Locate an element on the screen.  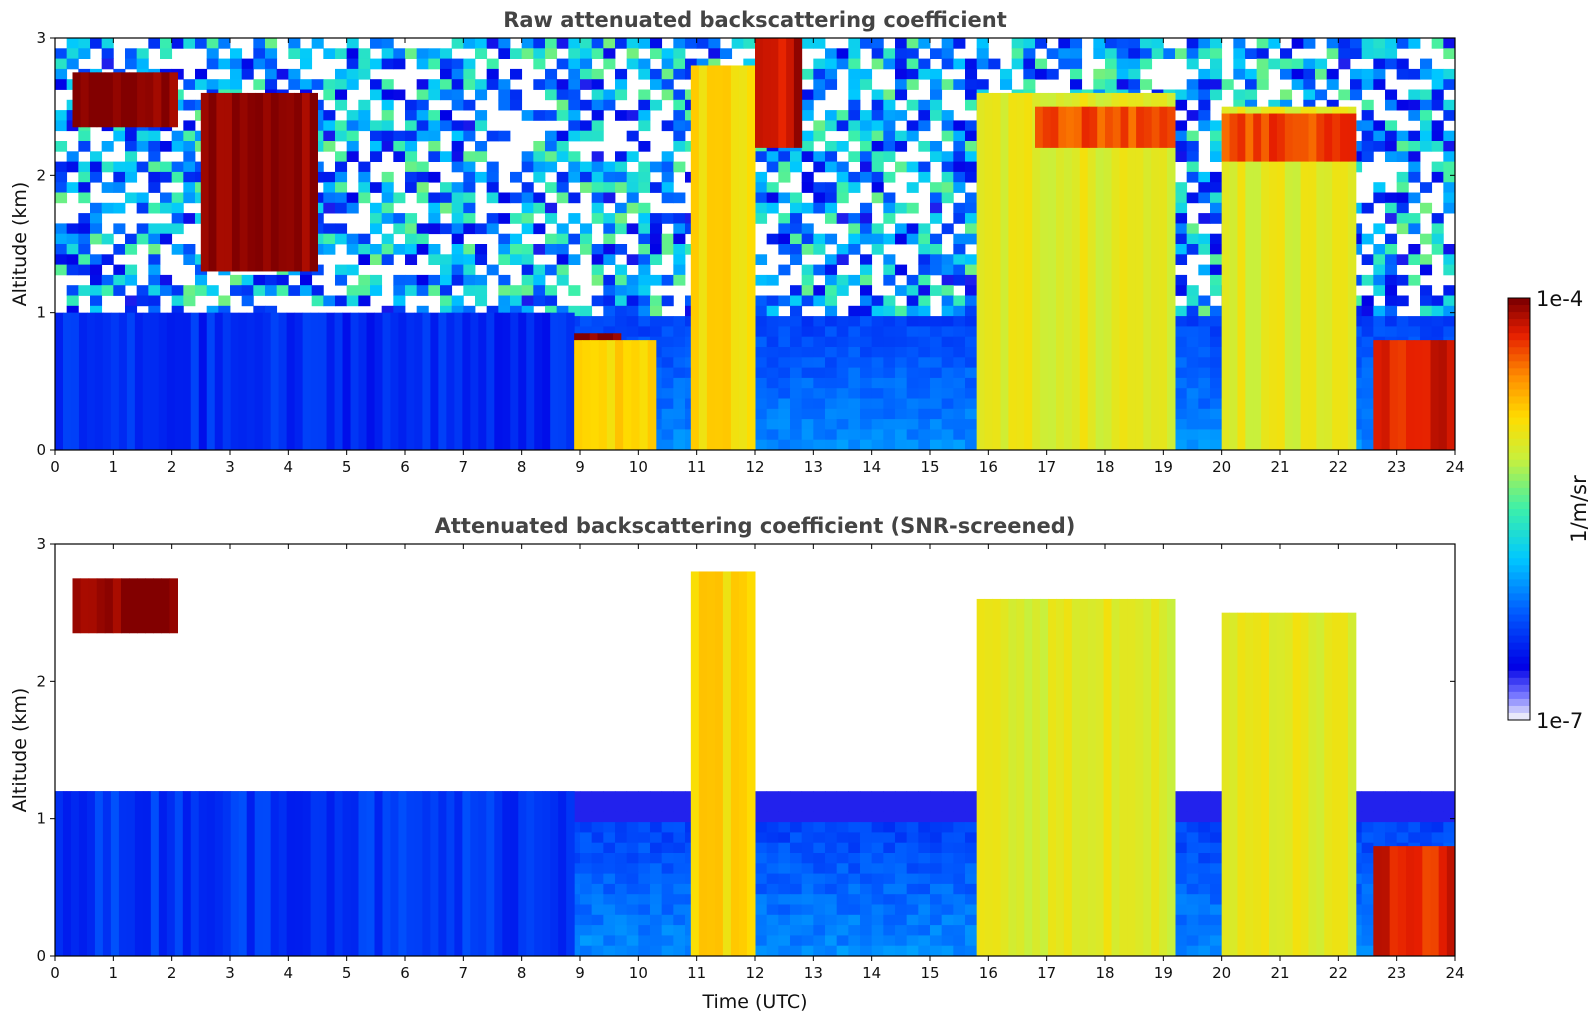
x-tick-label: 7 is located at coordinates (464, 467).